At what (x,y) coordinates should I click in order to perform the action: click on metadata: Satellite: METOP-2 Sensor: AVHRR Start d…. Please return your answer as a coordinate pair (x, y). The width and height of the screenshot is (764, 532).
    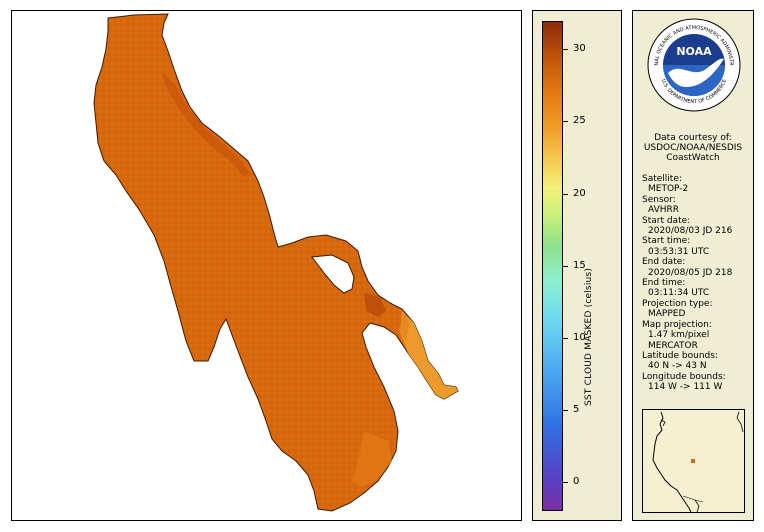
    Looking at the image, I should click on (687, 283).